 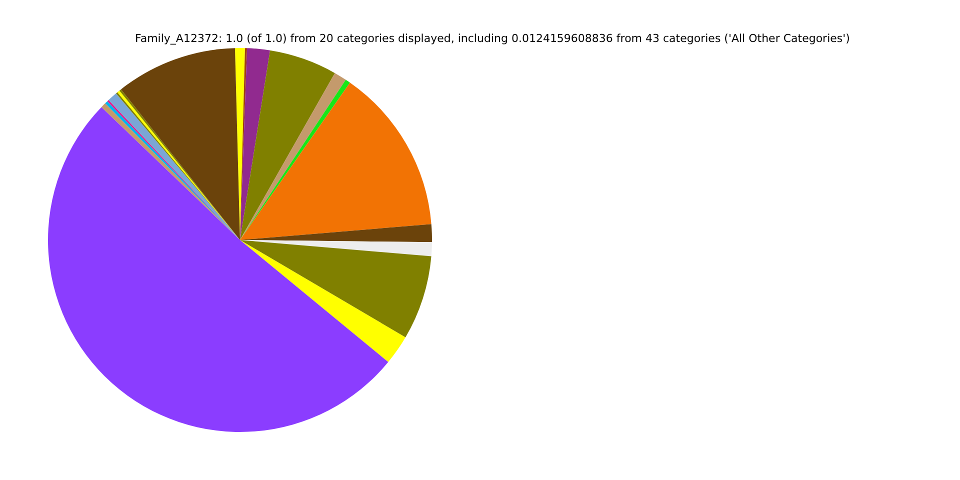 I want to click on text: Family_A12372: 1.0 (of 1.0) from 20 categories displayed, including 0.0124159608836 from 43 categories ('All Other Categories'), so click(x=492, y=38).